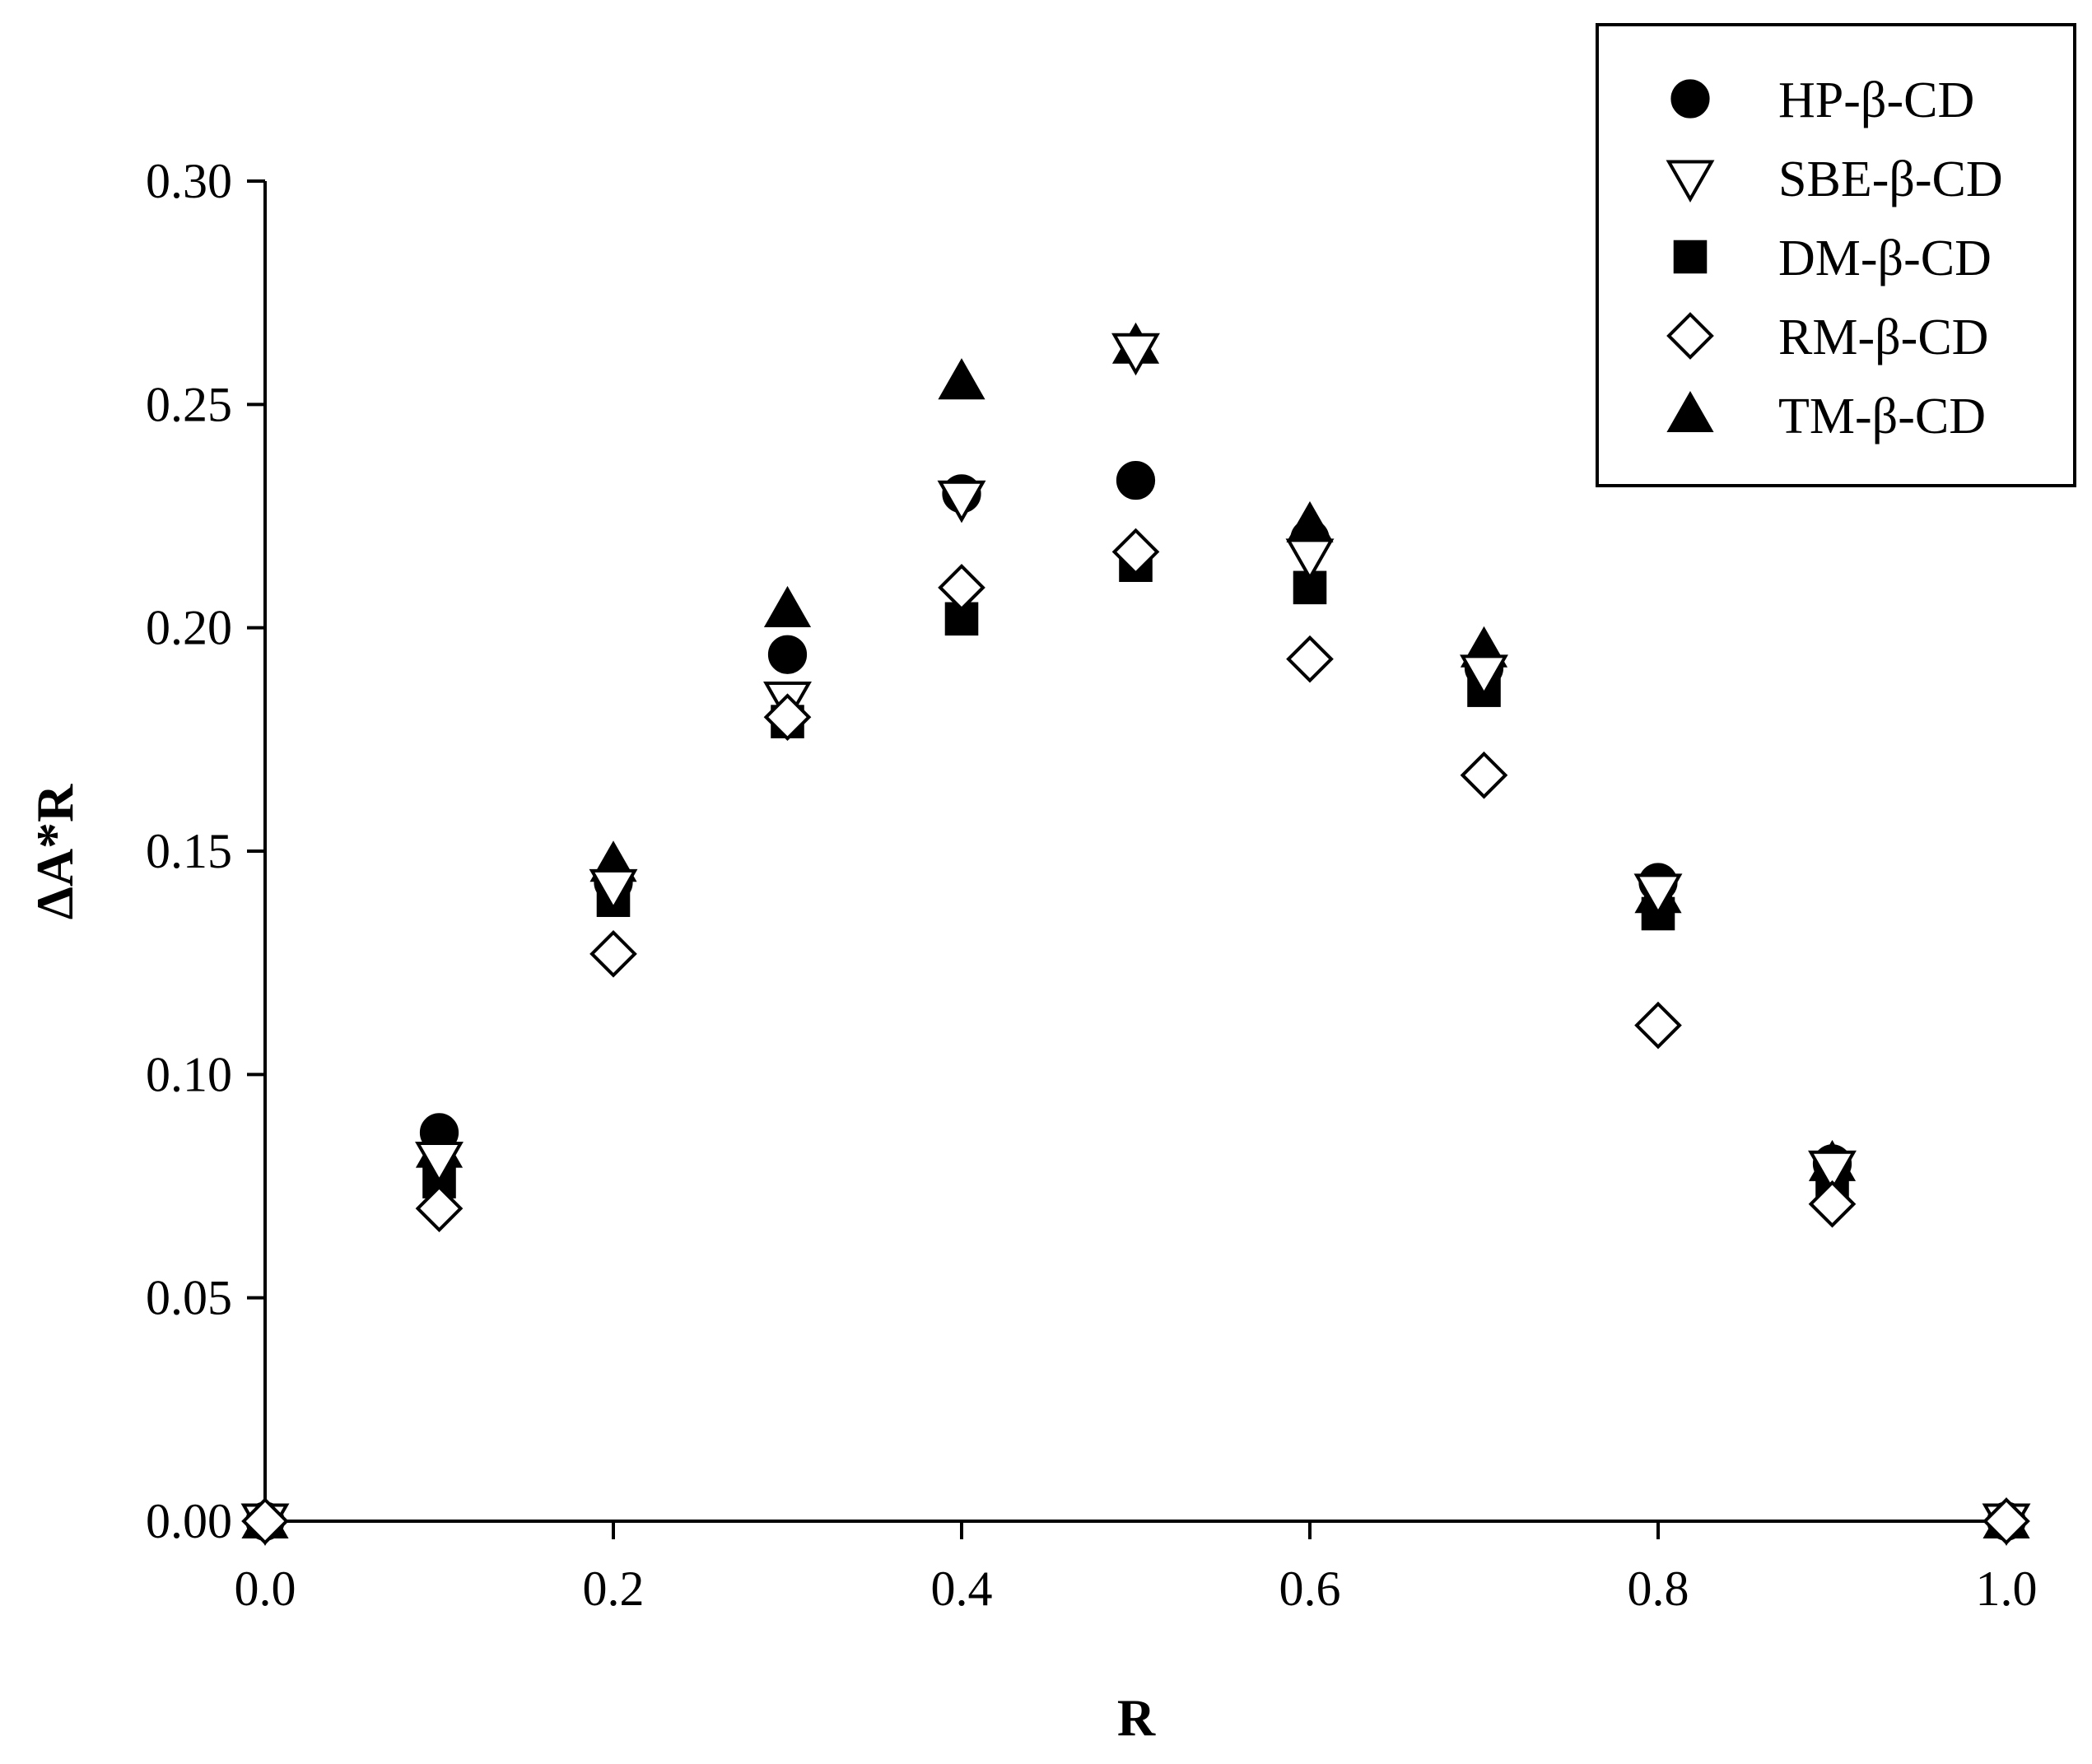 The width and height of the screenshot is (2092, 1764). I want to click on x-tick-label: 0.4, so click(962, 1589).